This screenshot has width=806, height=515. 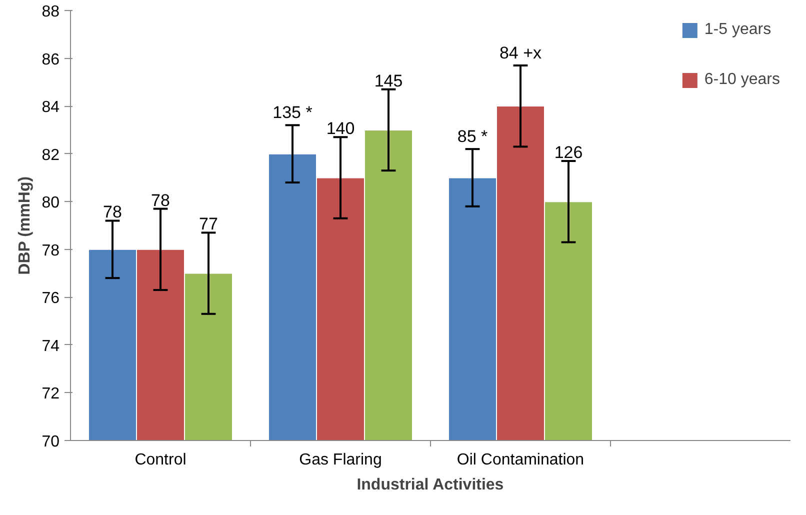 I want to click on annotation: 145, so click(x=388, y=80).